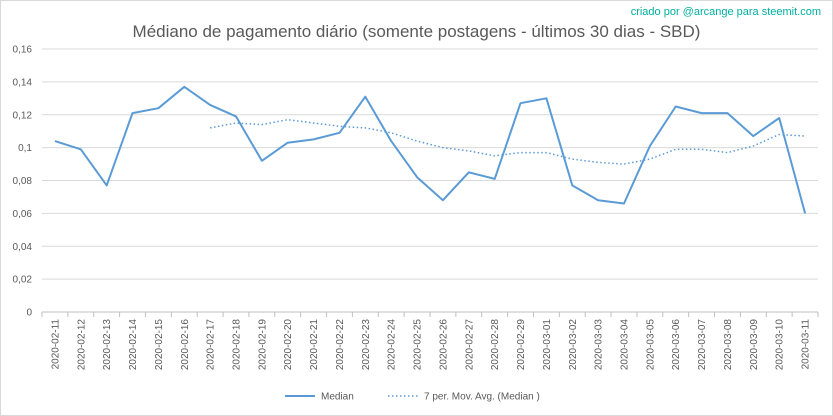 The height and width of the screenshot is (416, 833). What do you see at coordinates (133, 345) in the screenshot?
I see `x-tick-label: 2020-02-14` at bounding box center [133, 345].